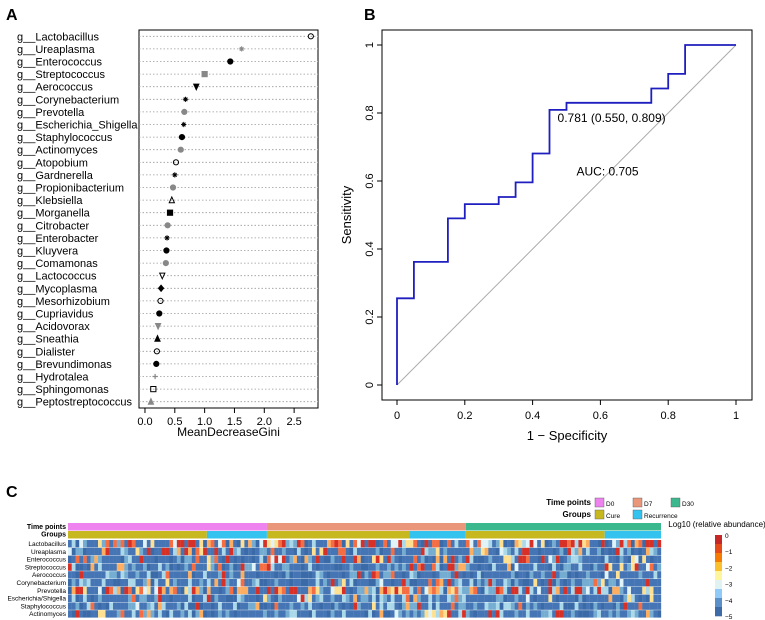  What do you see at coordinates (608, 171) in the screenshot?
I see `roc-auc-annotation: AUC: 0.705` at bounding box center [608, 171].